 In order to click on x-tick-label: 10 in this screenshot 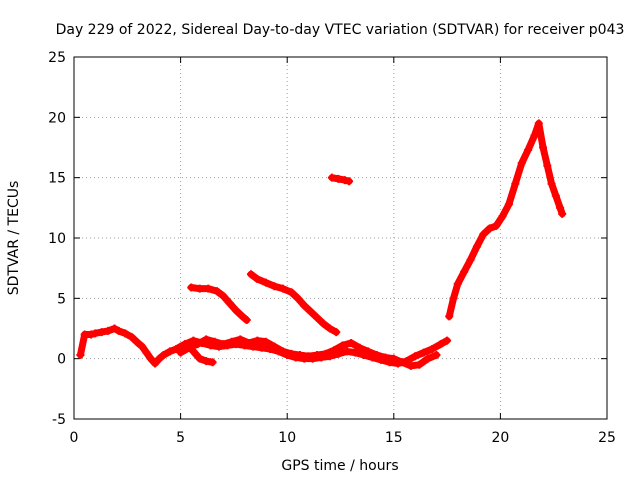, I will do `click(287, 438)`.